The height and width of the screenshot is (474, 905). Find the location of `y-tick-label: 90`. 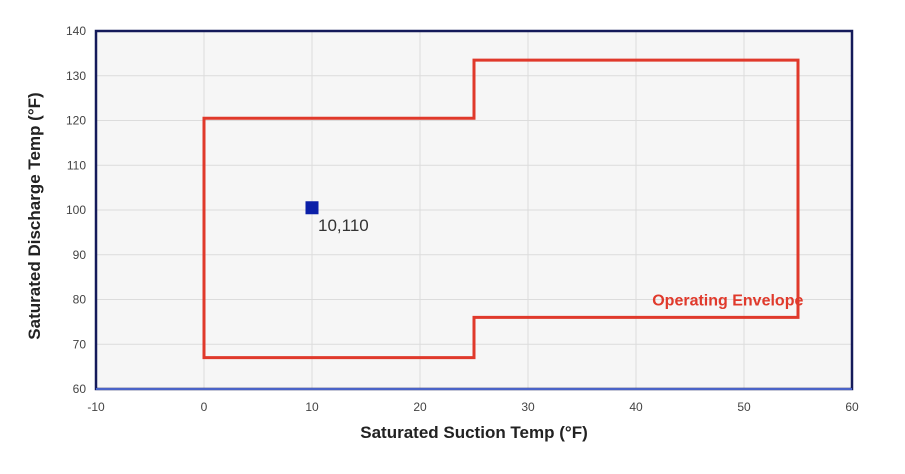

y-tick-label: 90 is located at coordinates (80, 255).